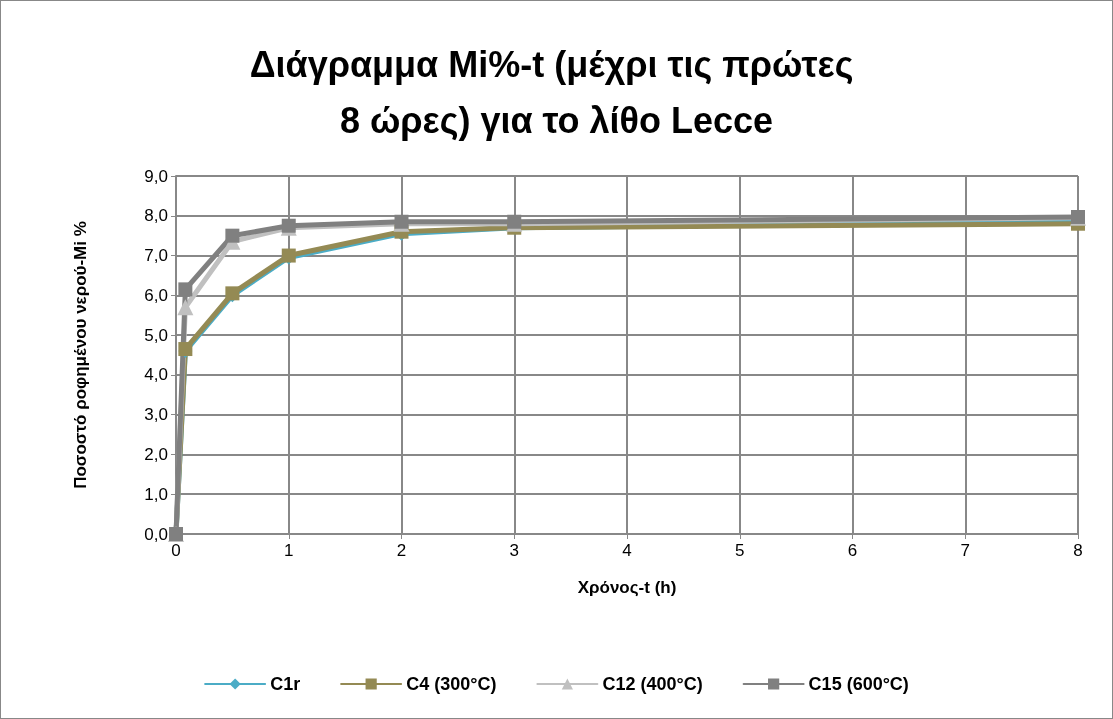 The width and height of the screenshot is (1113, 719). I want to click on y-tick-label: 1,0, so click(156, 494).